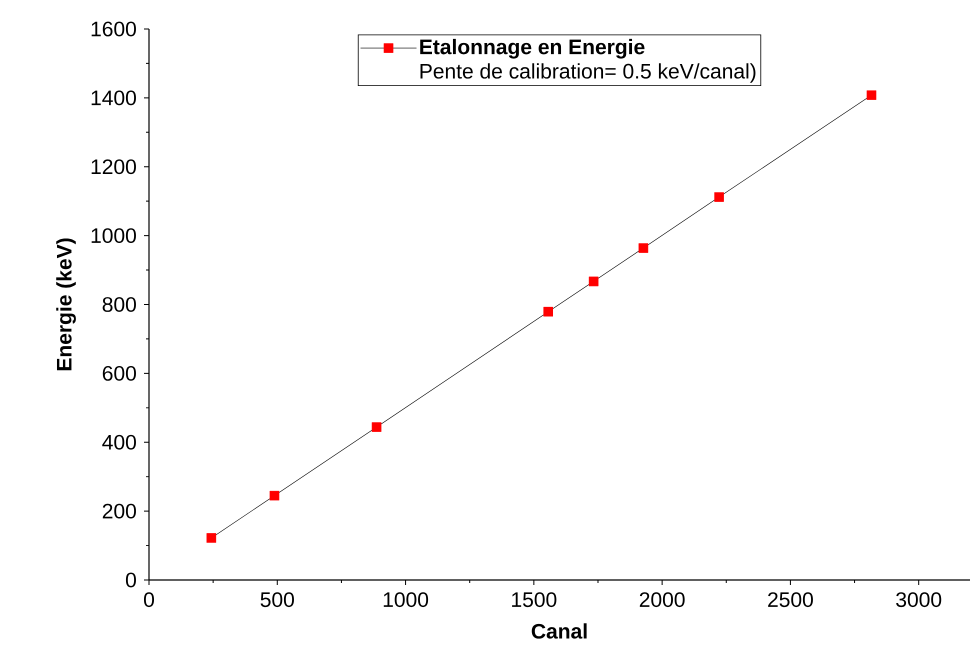 The width and height of the screenshot is (971, 670). I want to click on y-tick-label: 600, so click(119, 373).